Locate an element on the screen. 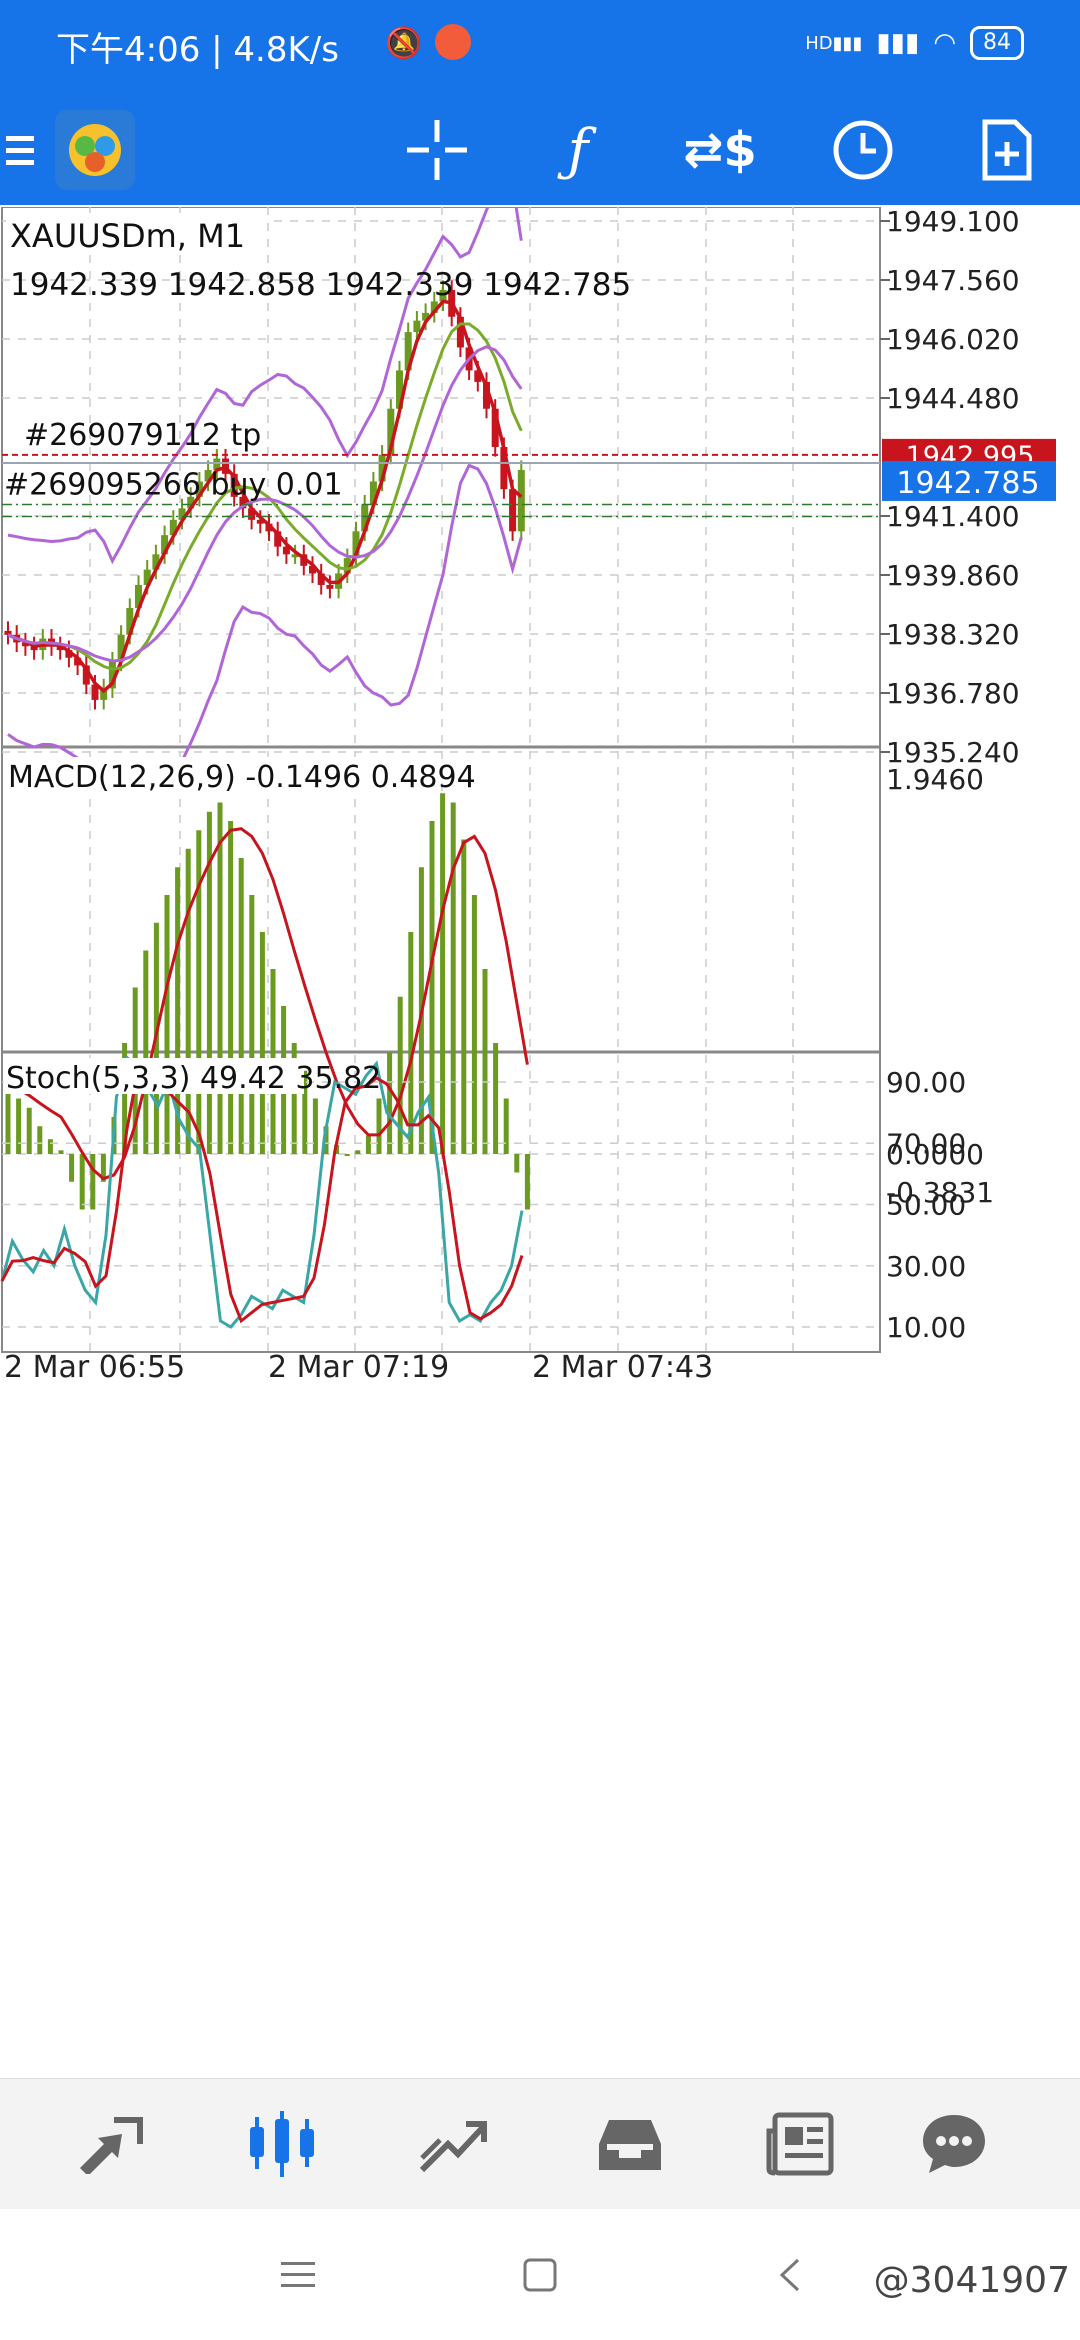 This screenshot has height=2340, width=1080. home-icon is located at coordinates (540, 2275).